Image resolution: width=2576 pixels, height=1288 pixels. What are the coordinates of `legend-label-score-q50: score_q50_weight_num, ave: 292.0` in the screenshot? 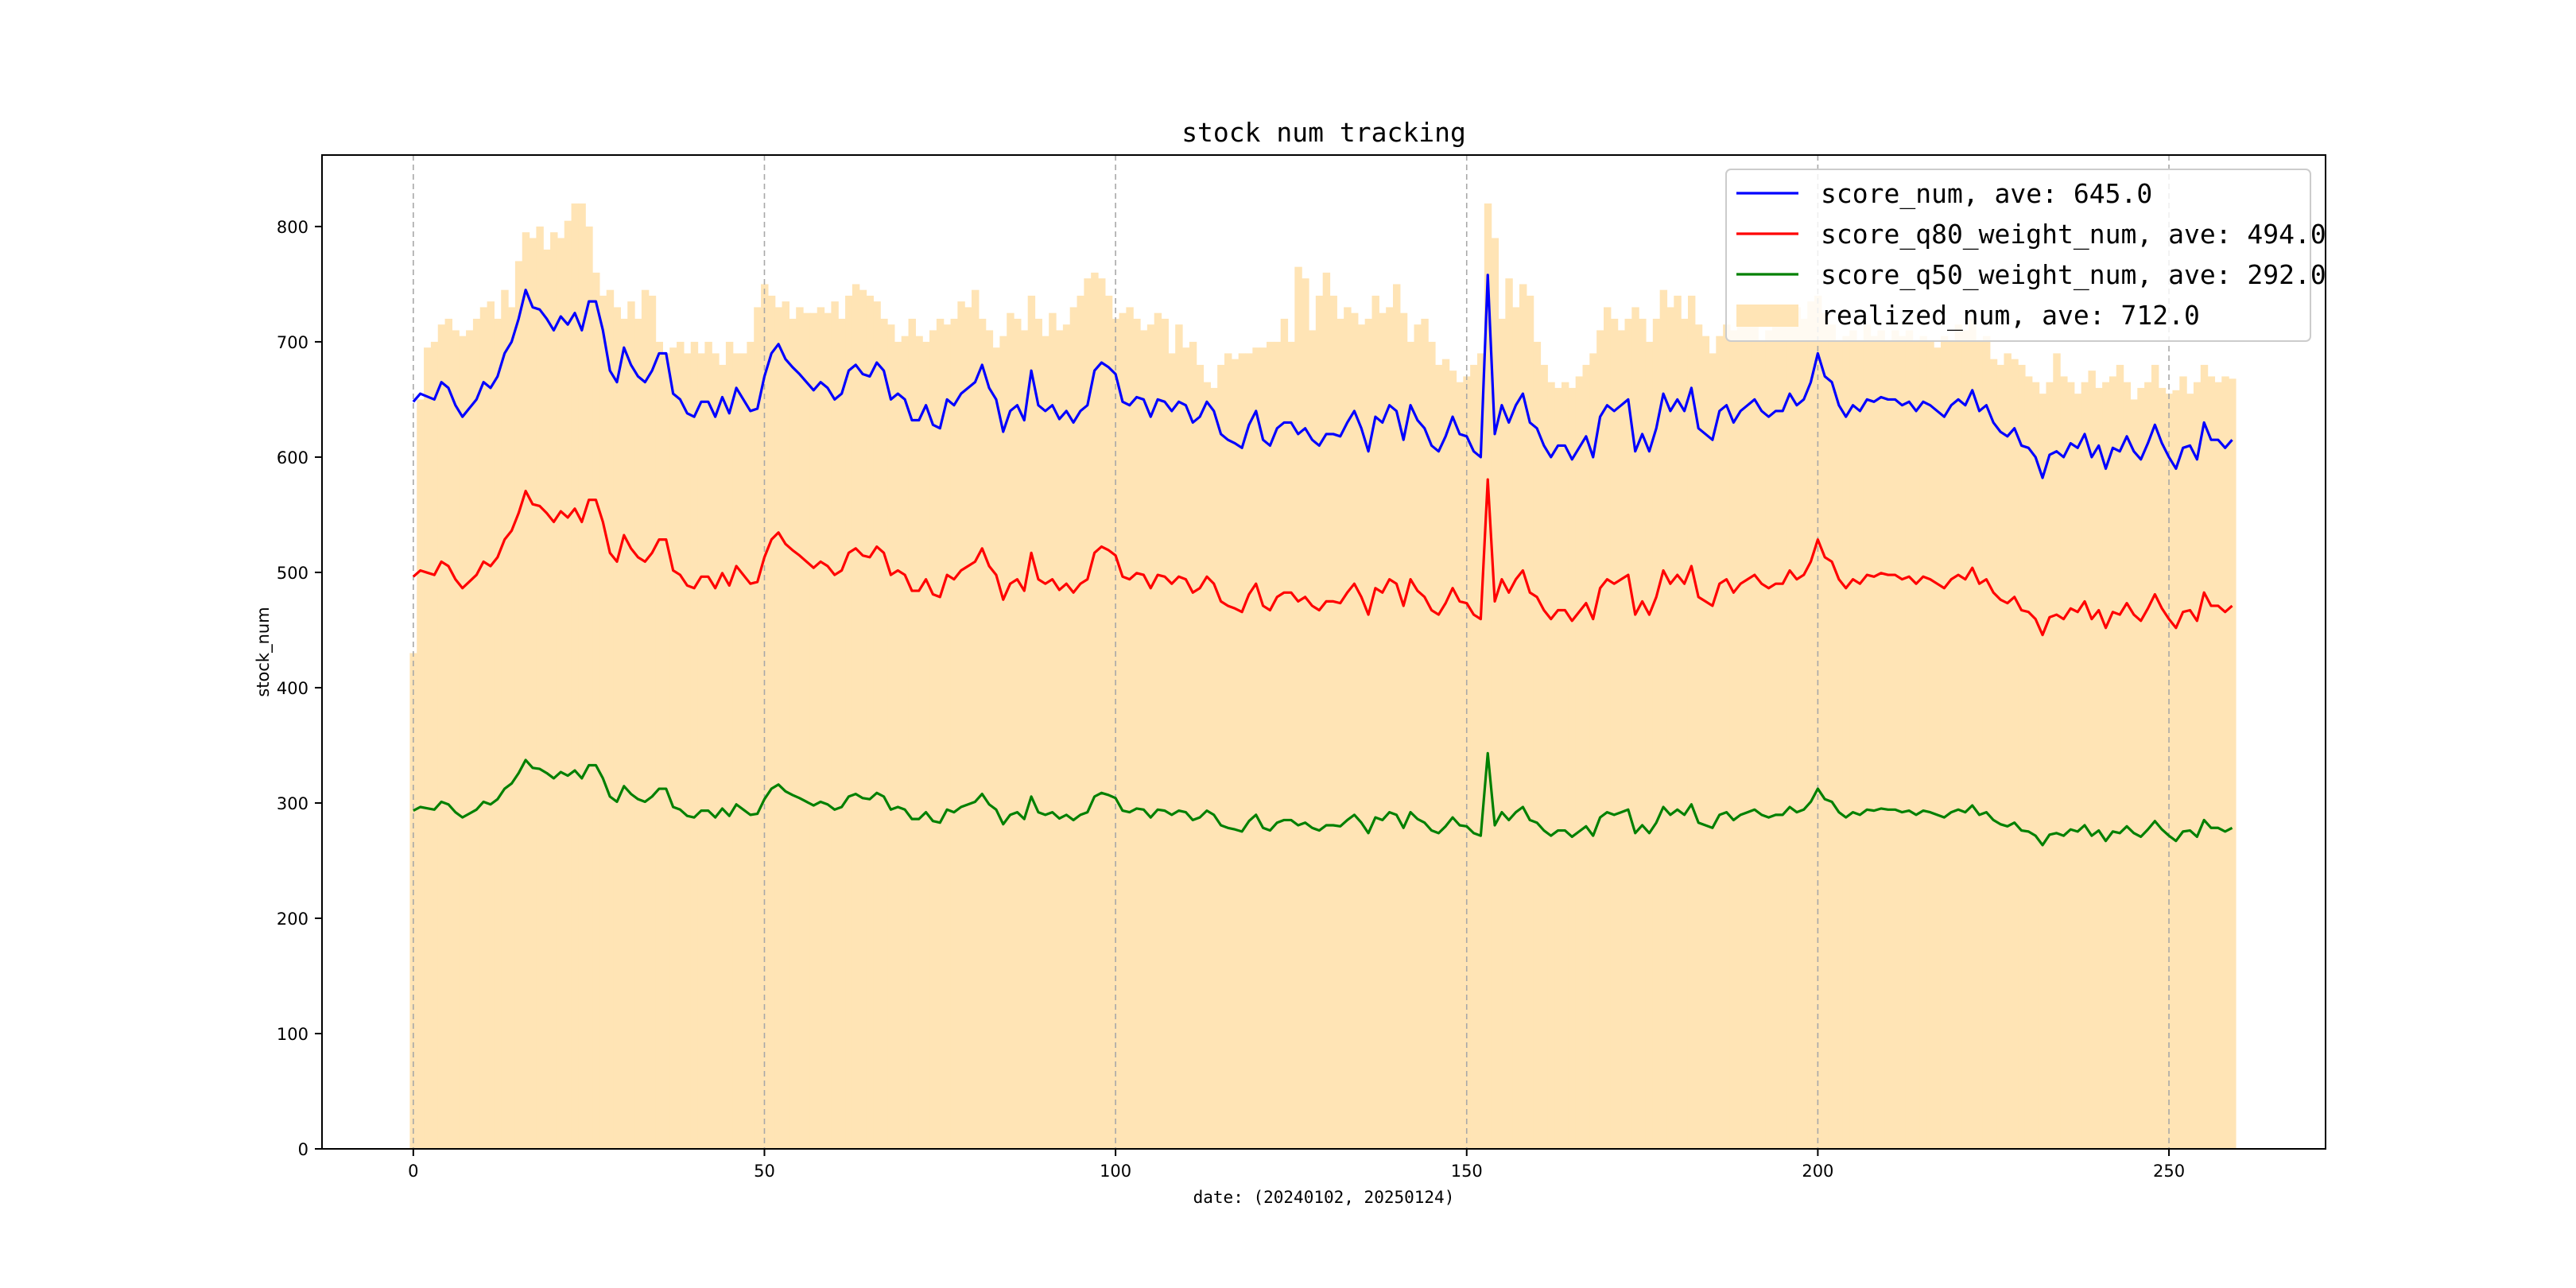 It's located at (2074, 275).